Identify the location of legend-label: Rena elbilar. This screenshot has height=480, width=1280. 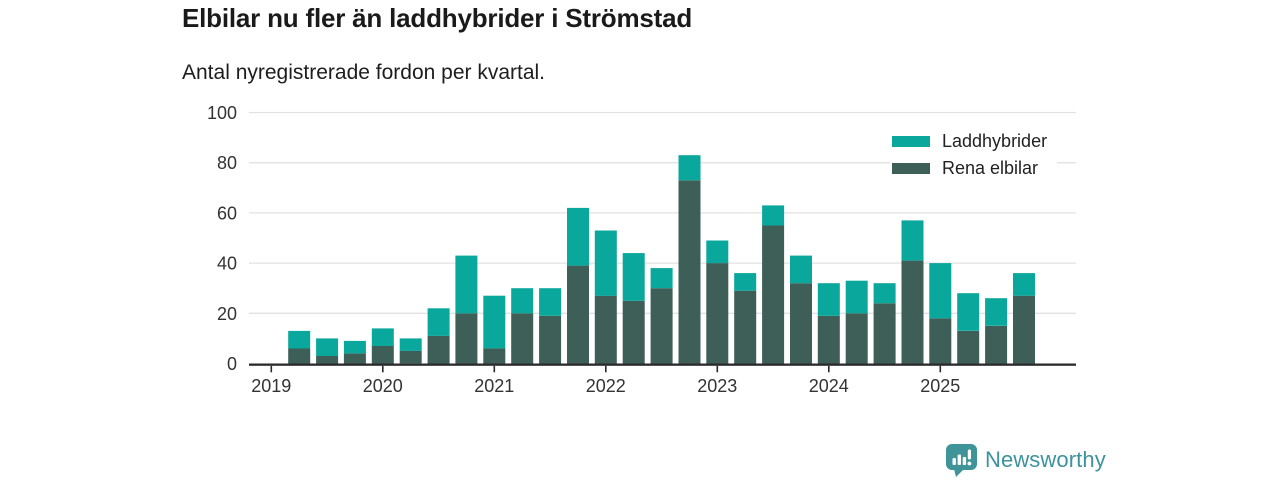
(990, 168).